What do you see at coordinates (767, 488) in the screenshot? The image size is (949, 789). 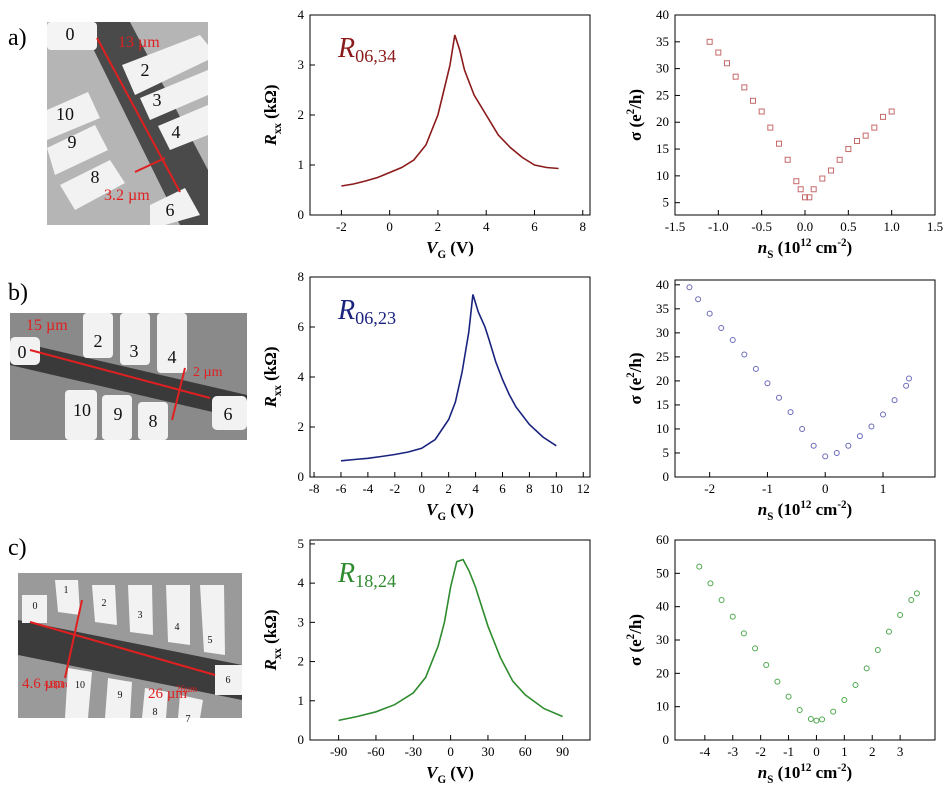 I see `x-tick-label: -1` at bounding box center [767, 488].